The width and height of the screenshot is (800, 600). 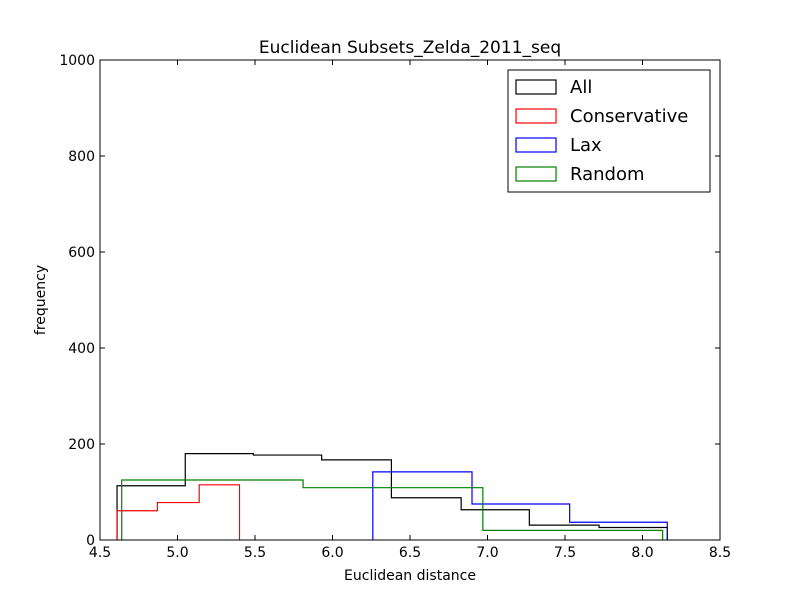 I want to click on histogram-series-conservative, so click(x=178, y=512).